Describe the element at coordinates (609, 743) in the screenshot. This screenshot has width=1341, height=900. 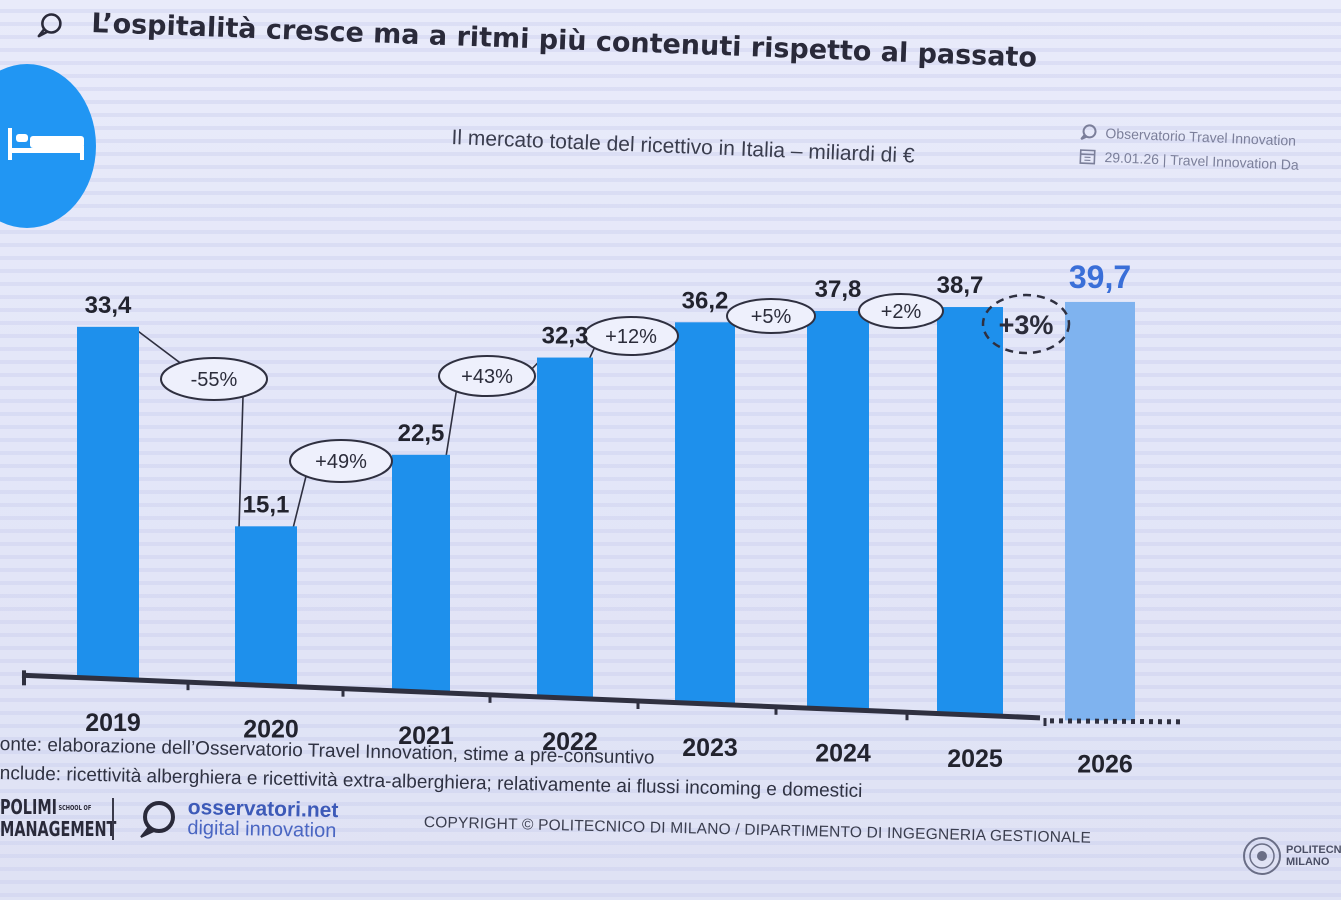
I see `category-labels: 2019 2020 2021 2022 2023 2024 2025 2026` at that location.